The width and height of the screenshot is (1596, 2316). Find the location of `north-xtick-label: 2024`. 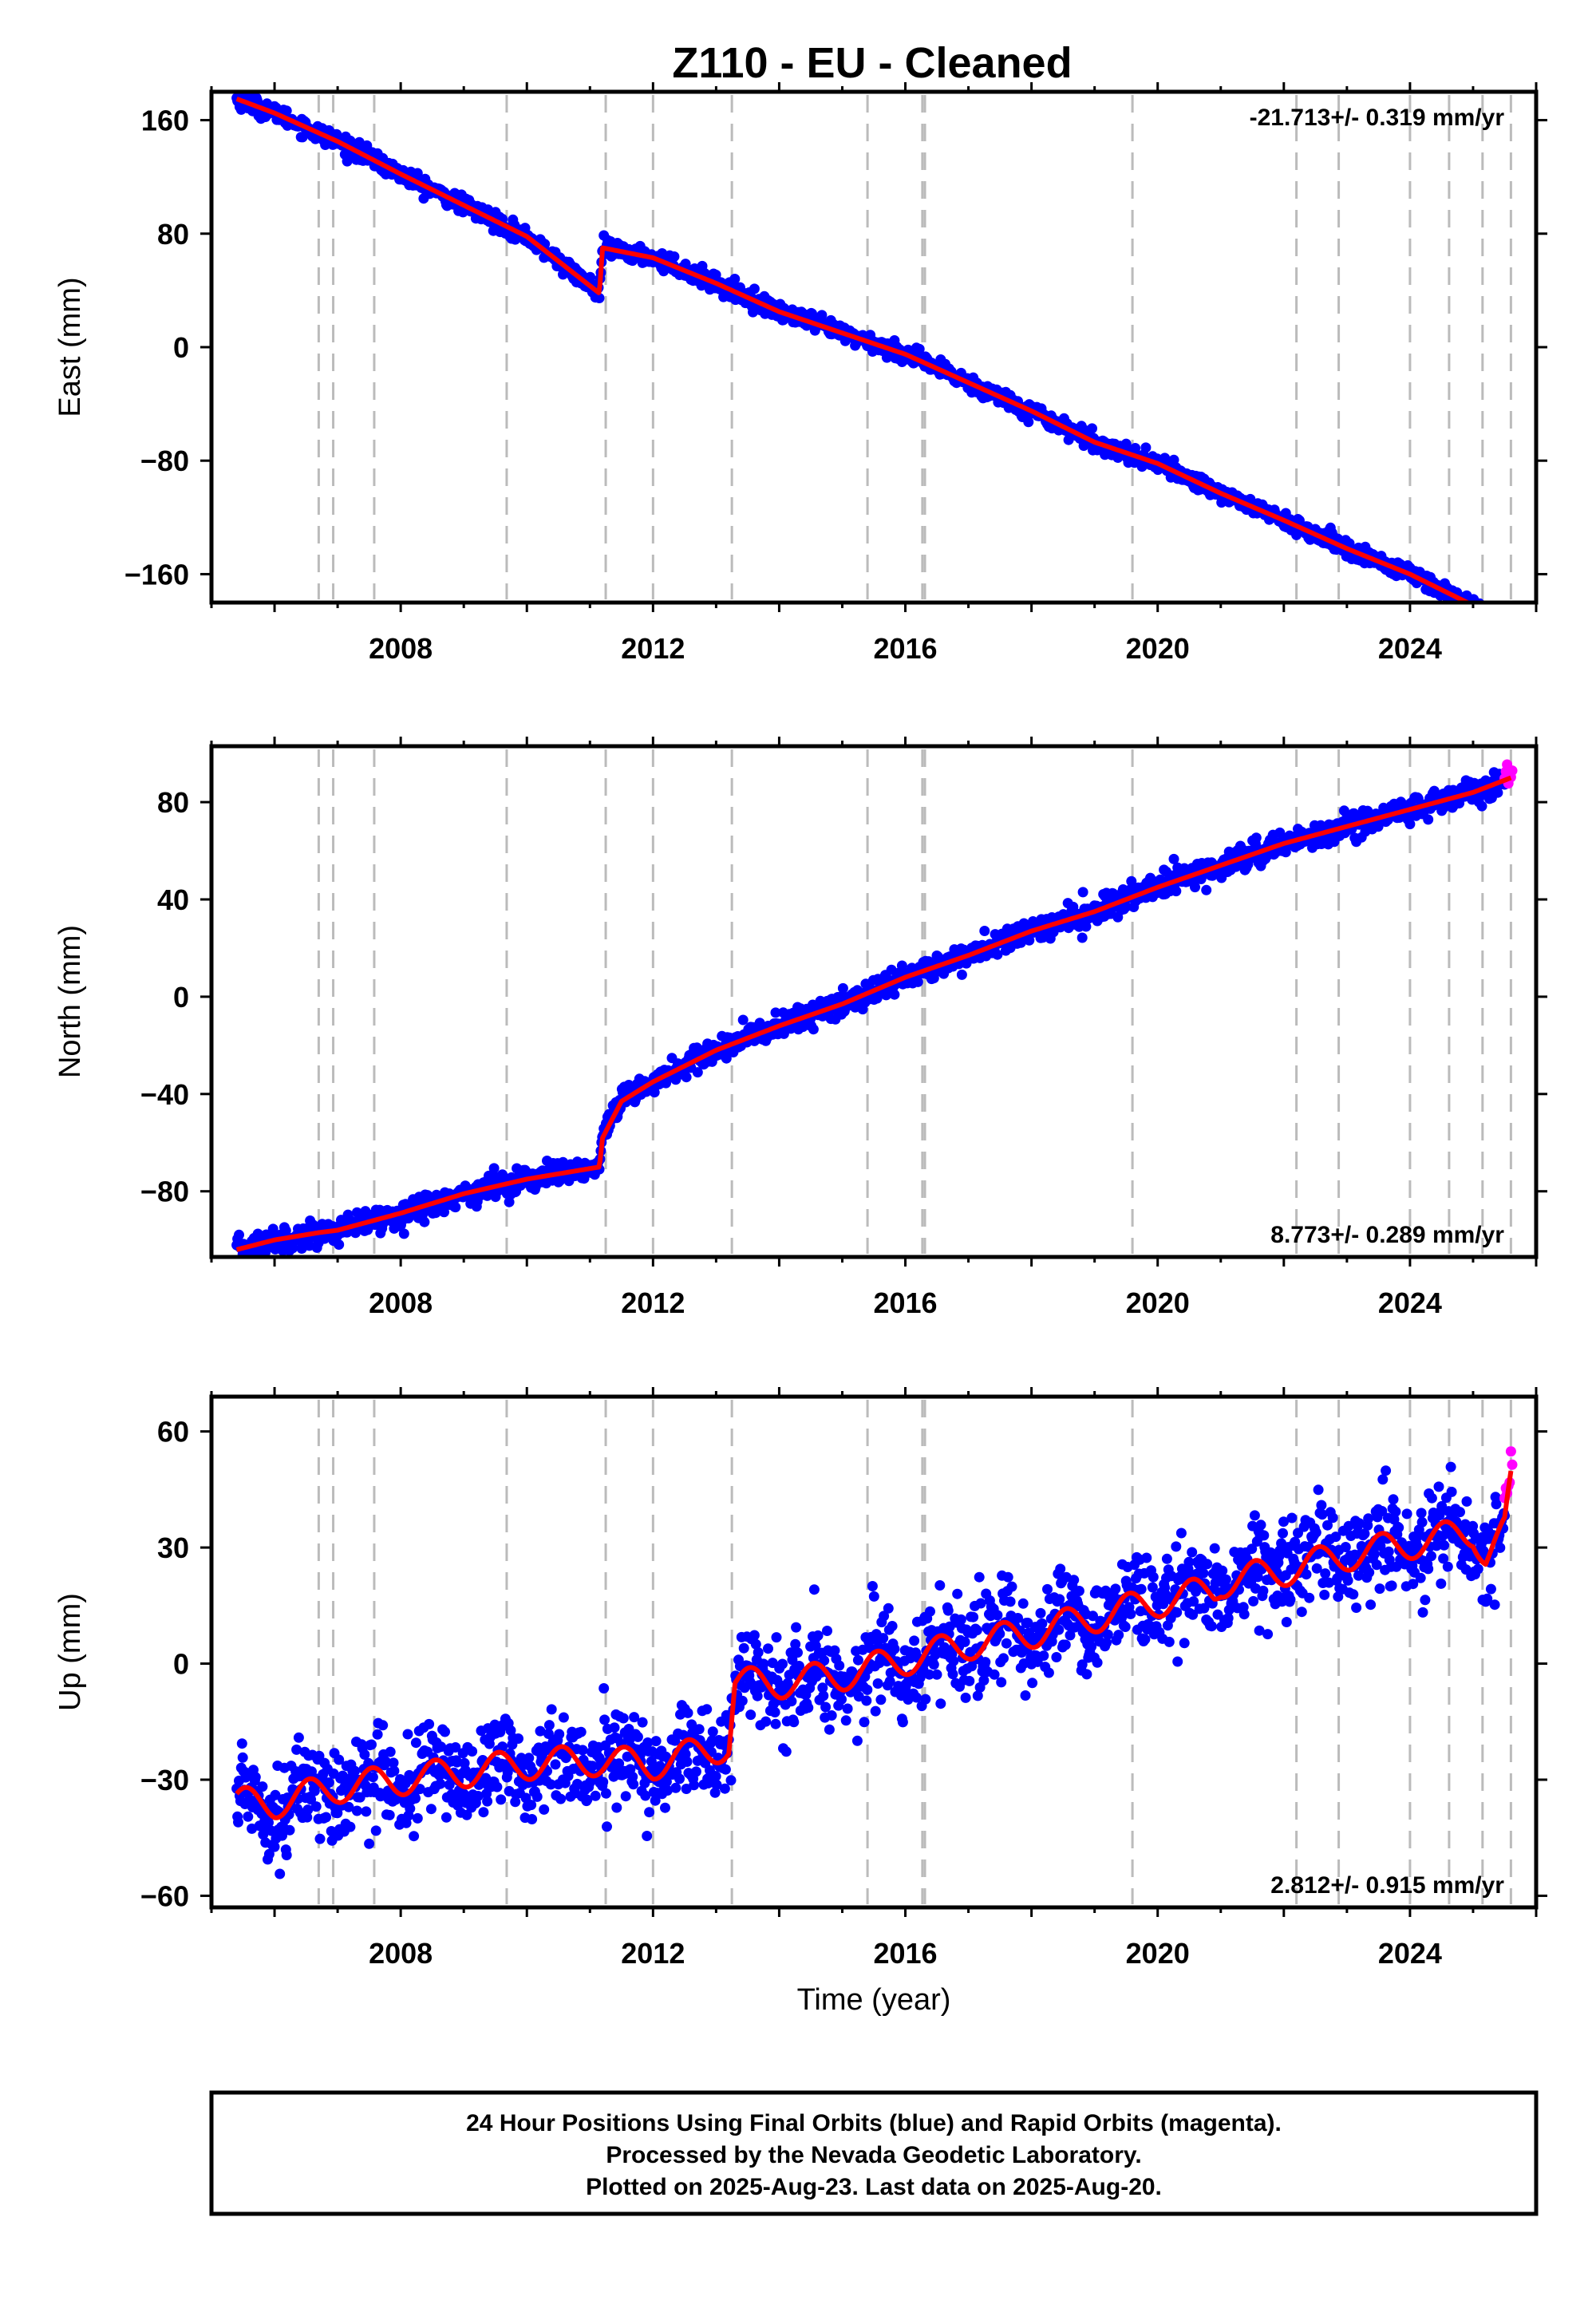

north-xtick-label: 2024 is located at coordinates (1410, 1302).